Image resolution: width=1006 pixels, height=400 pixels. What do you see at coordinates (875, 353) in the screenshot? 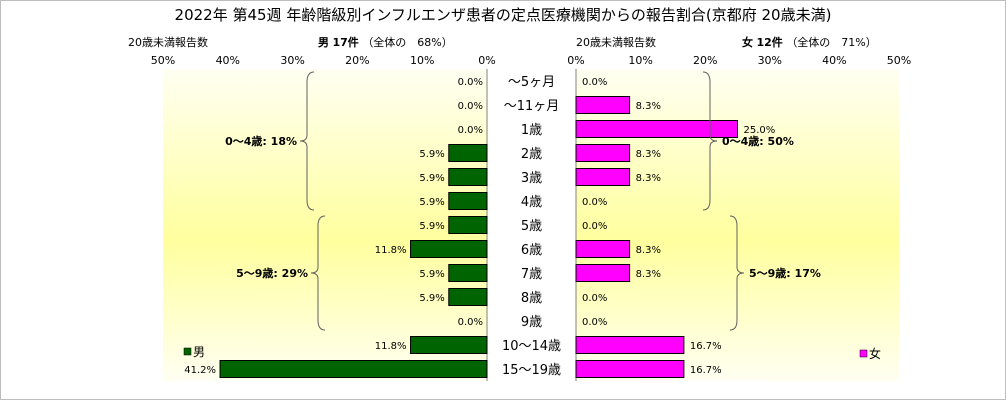
I see `female-legend-label: 女` at bounding box center [875, 353].